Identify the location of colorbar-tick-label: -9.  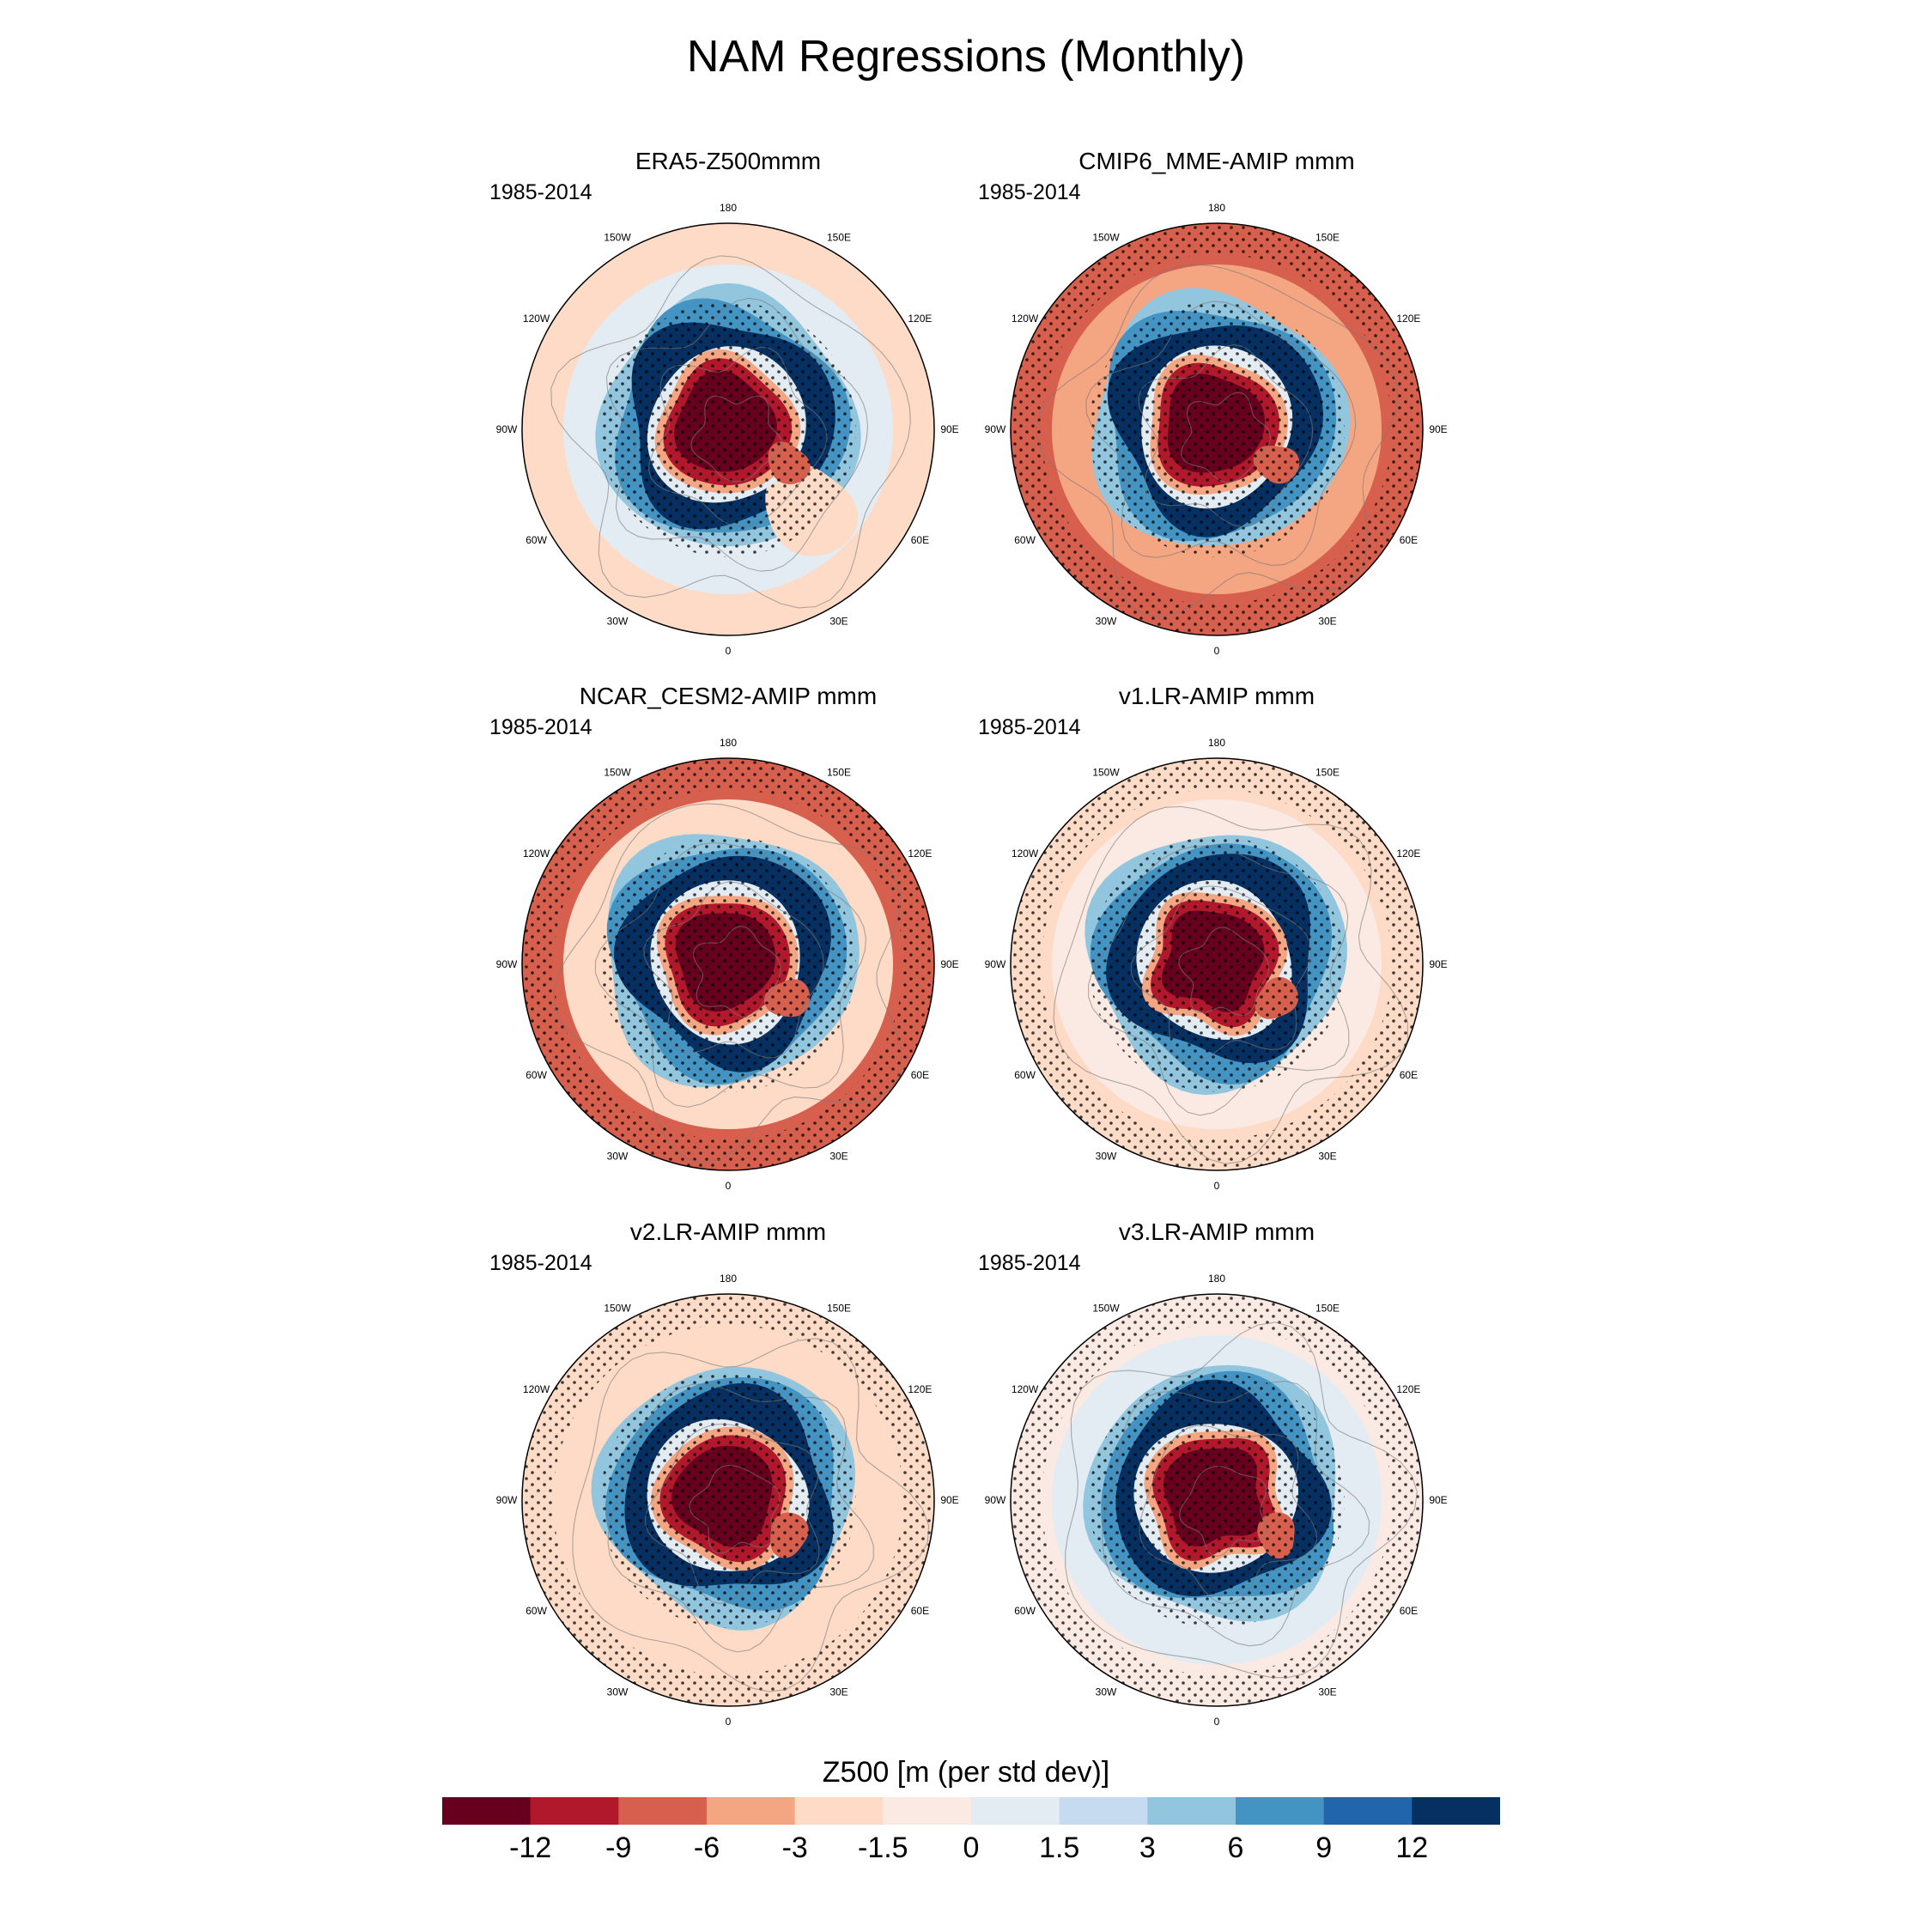
(618, 1848).